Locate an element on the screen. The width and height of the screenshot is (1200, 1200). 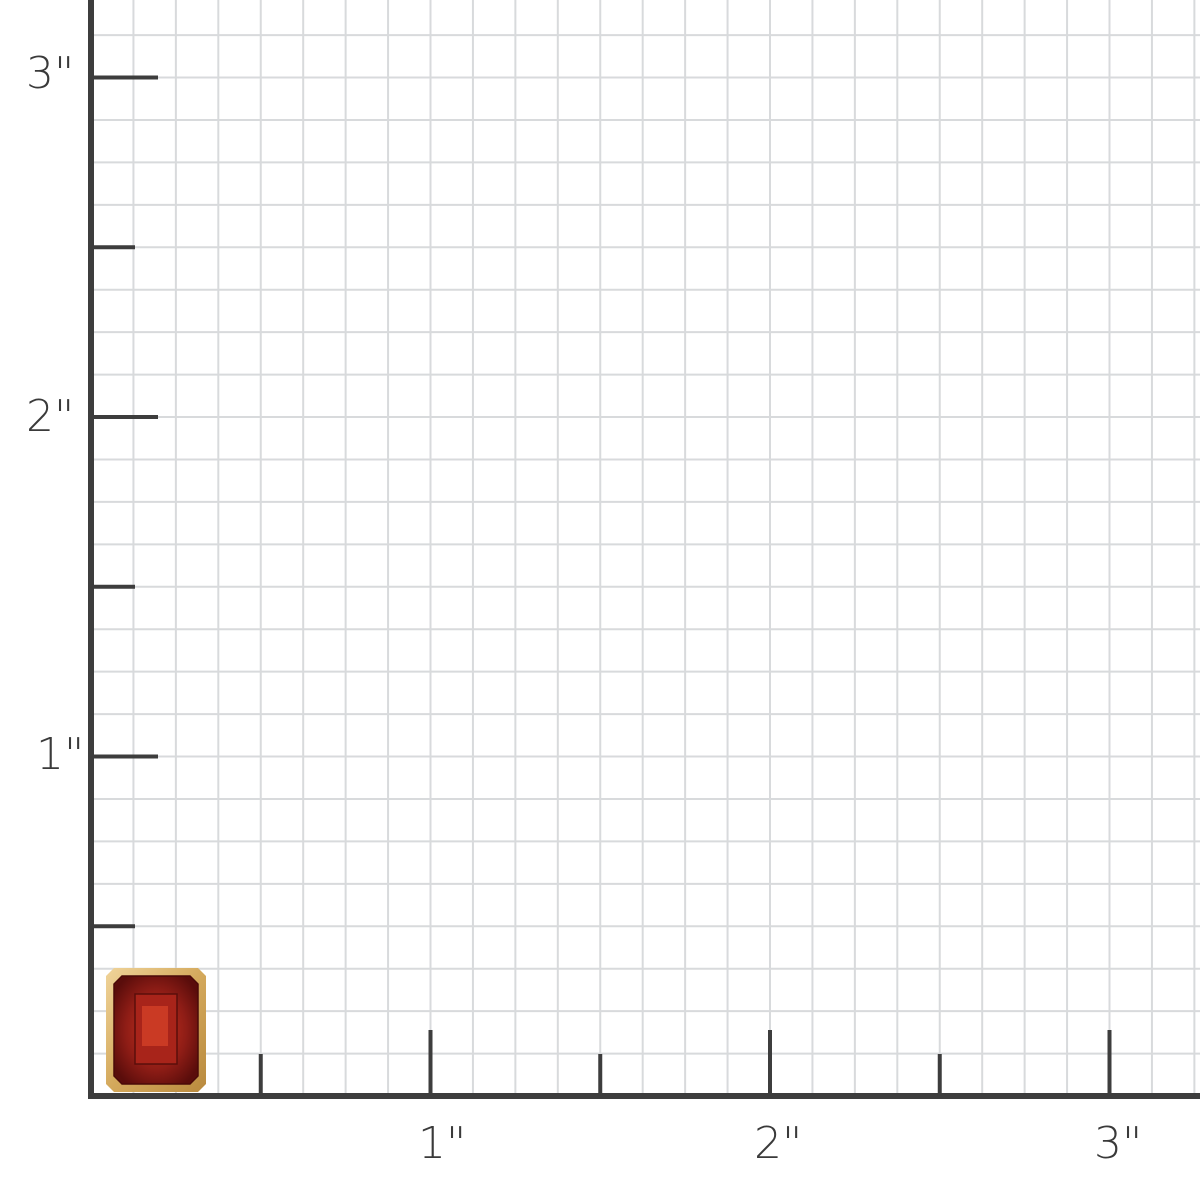
x-label-2in: 2" is located at coordinates (778, 1143).